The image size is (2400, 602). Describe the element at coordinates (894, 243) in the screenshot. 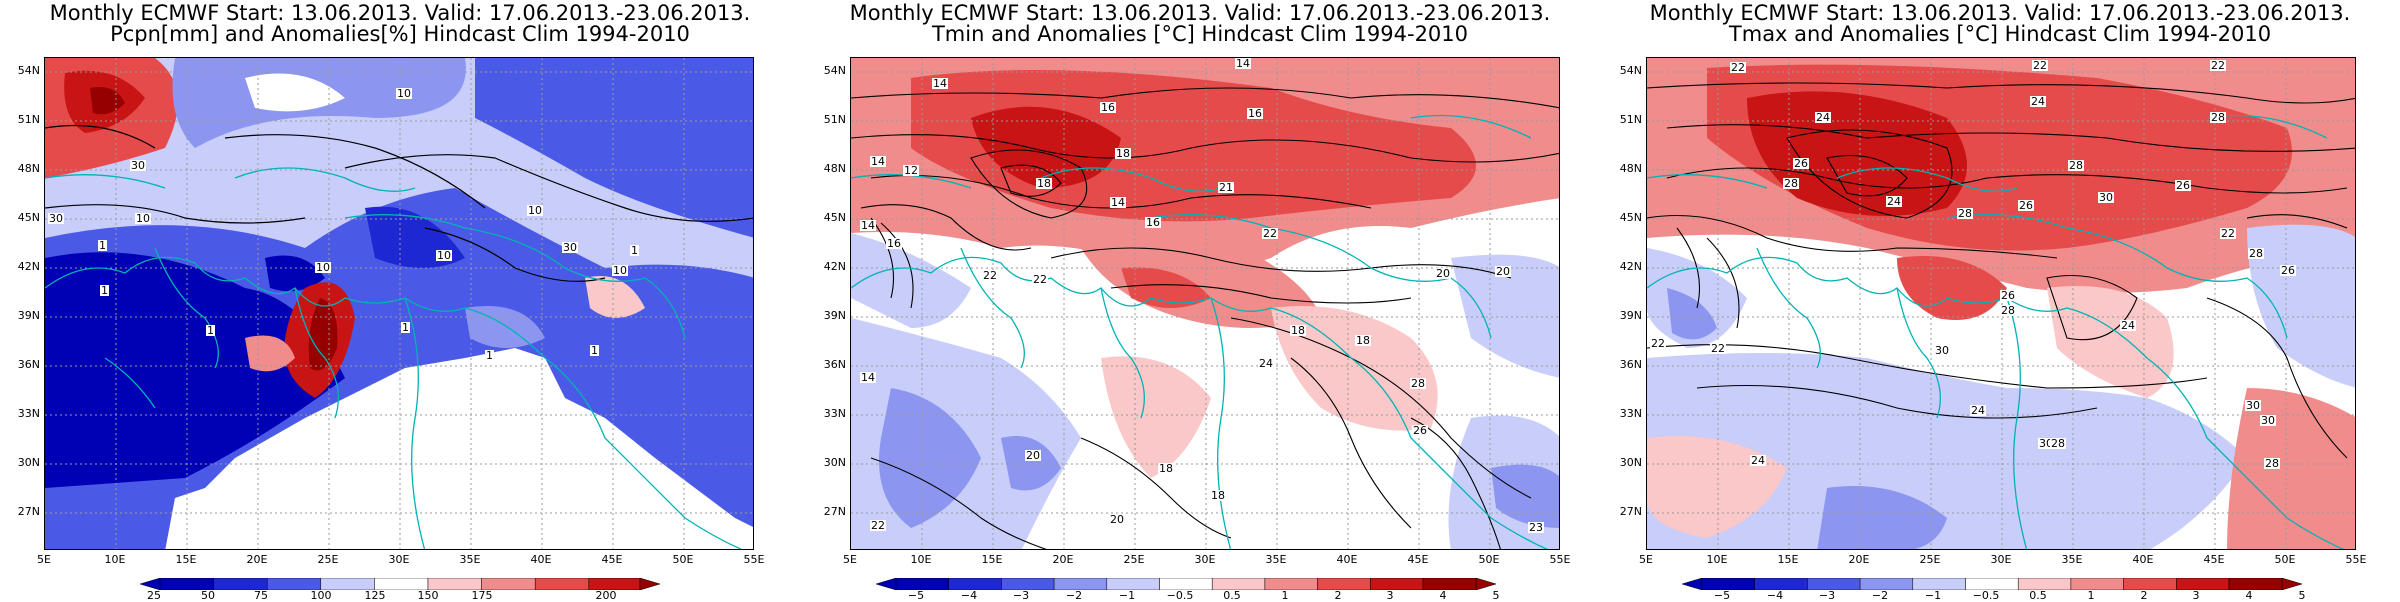

I see `contour-label: 16` at that location.